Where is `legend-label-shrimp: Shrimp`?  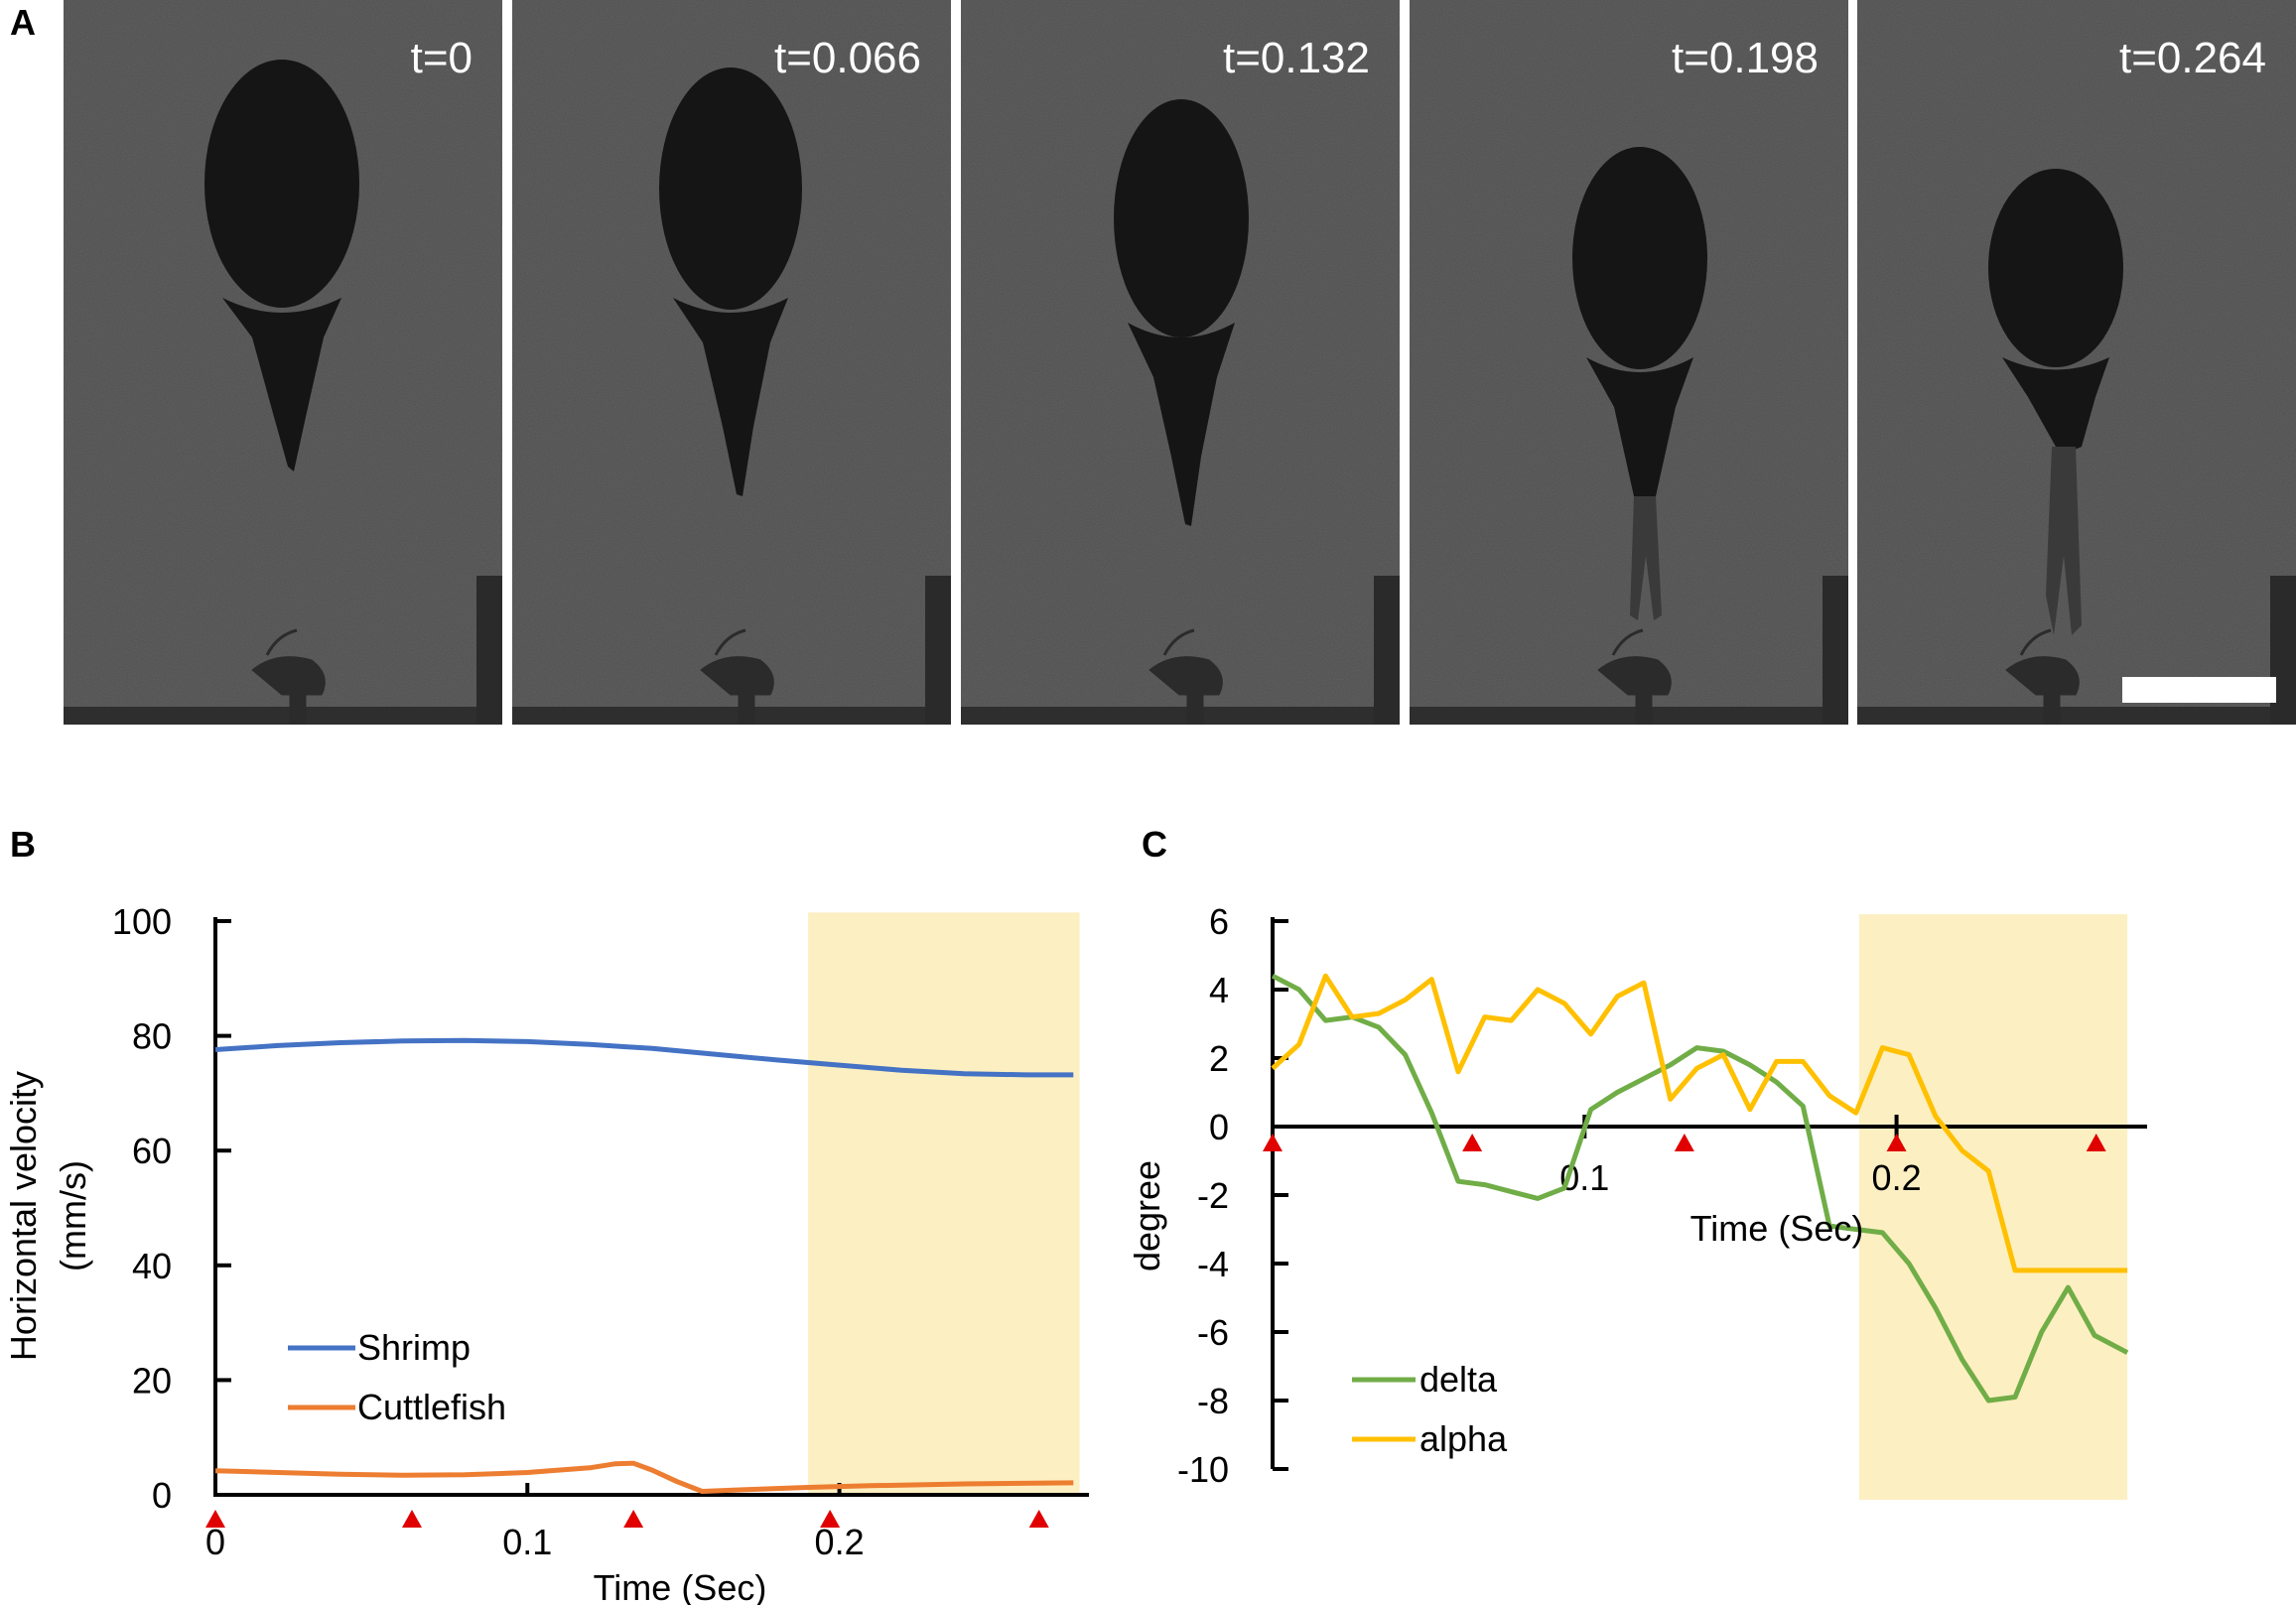 legend-label-shrimp: Shrimp is located at coordinates (414, 1348).